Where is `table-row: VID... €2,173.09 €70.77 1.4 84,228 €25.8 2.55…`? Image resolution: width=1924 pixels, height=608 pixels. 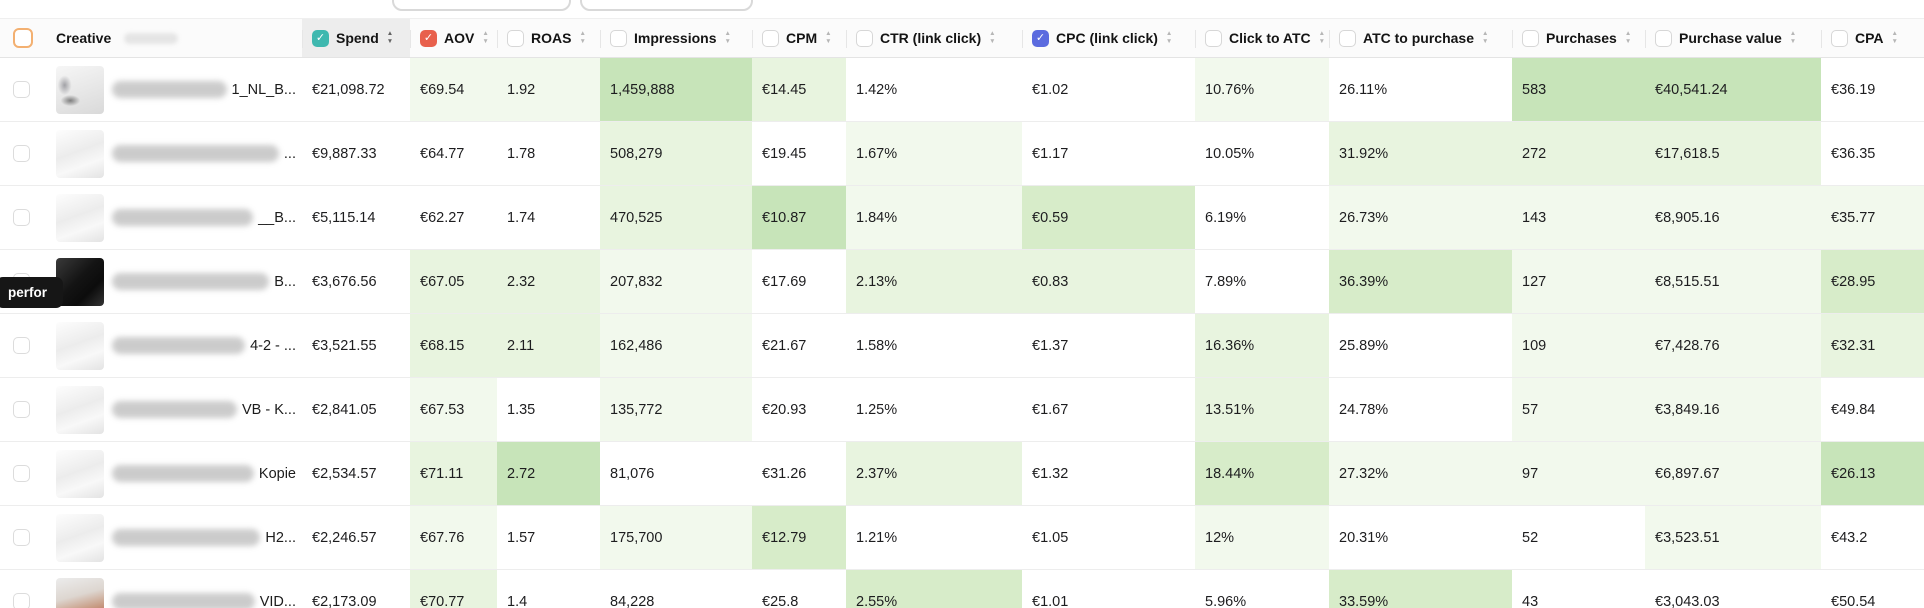 table-row: VID... €2,173.09 €70.77 1.4 84,228 €25.8 2.55… is located at coordinates (962, 589).